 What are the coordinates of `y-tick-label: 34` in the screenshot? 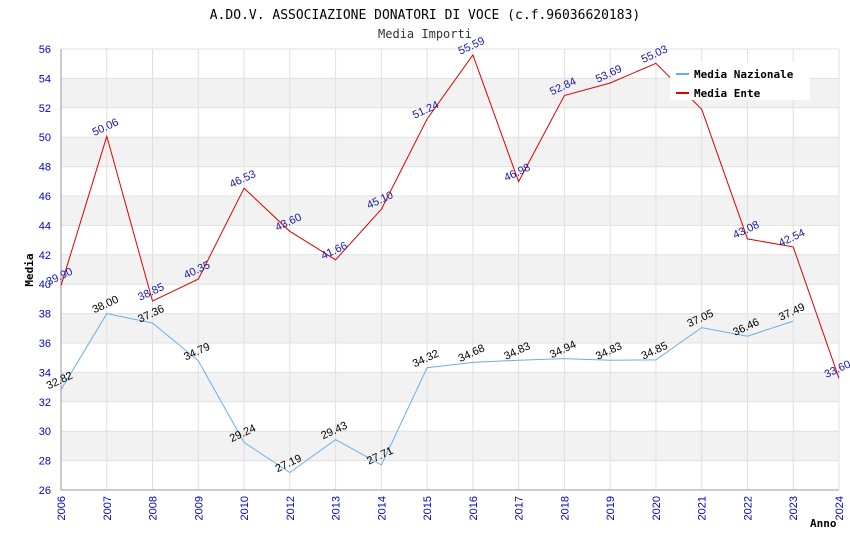 It's located at (45, 373).